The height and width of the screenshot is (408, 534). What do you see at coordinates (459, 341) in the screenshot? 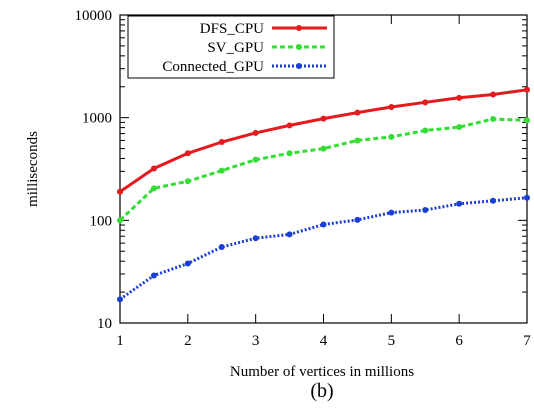
I see `x-tick-label: 6` at bounding box center [459, 341].